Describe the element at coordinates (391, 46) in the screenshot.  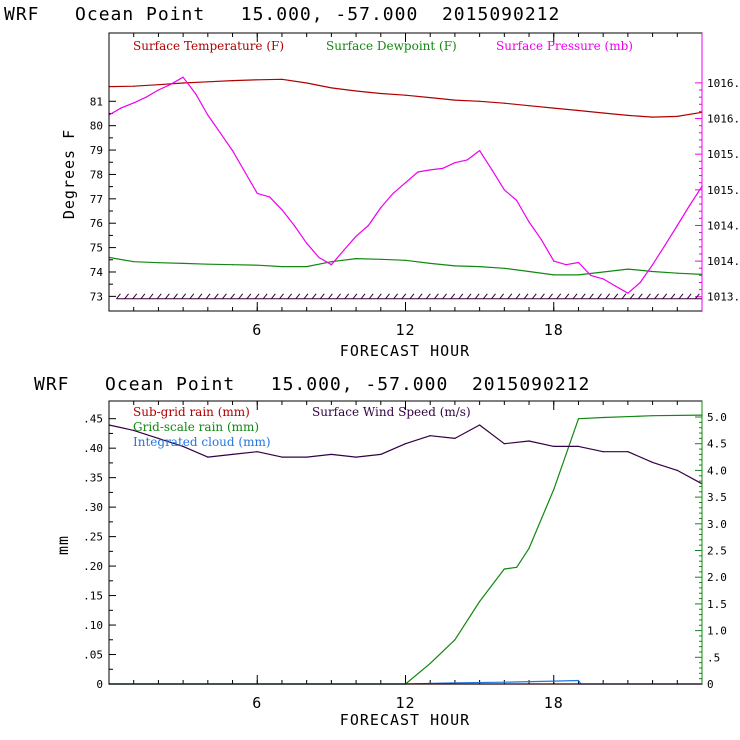
I see `legend-surface-dewpoint: Surface Dewpoint (F)` at that location.